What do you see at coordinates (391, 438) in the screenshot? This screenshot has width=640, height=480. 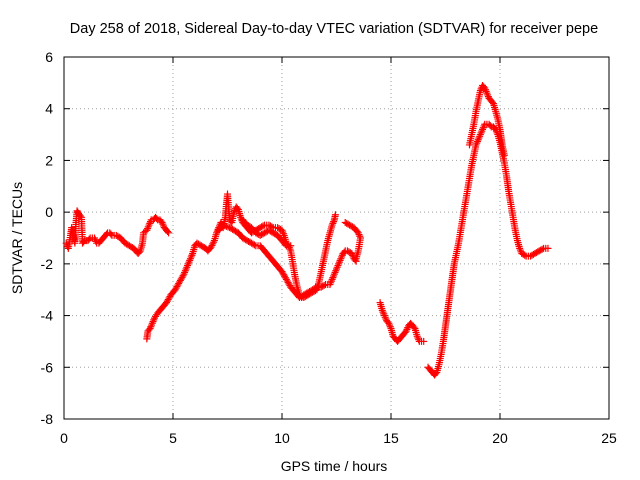 I see `x-tick-label: 15` at bounding box center [391, 438].